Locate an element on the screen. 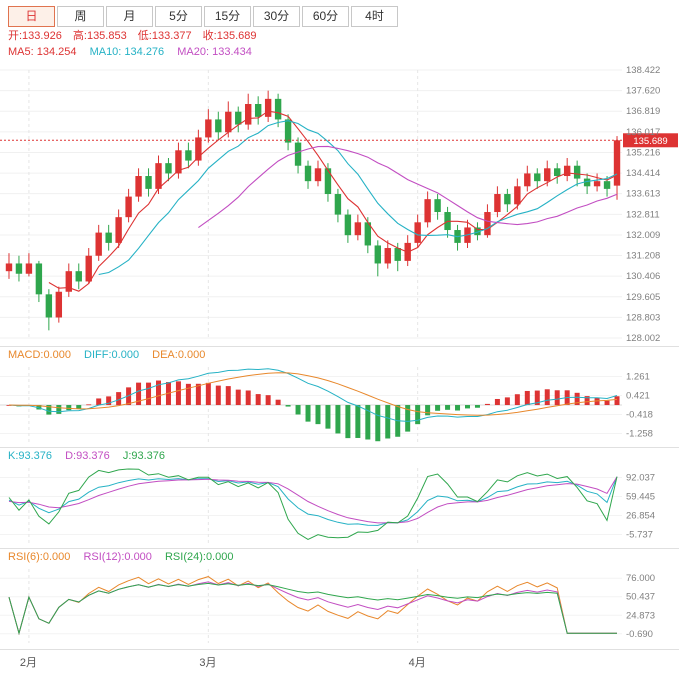 This screenshot has width=679, height=673. svg-text: -0.690 is located at coordinates (639, 634).